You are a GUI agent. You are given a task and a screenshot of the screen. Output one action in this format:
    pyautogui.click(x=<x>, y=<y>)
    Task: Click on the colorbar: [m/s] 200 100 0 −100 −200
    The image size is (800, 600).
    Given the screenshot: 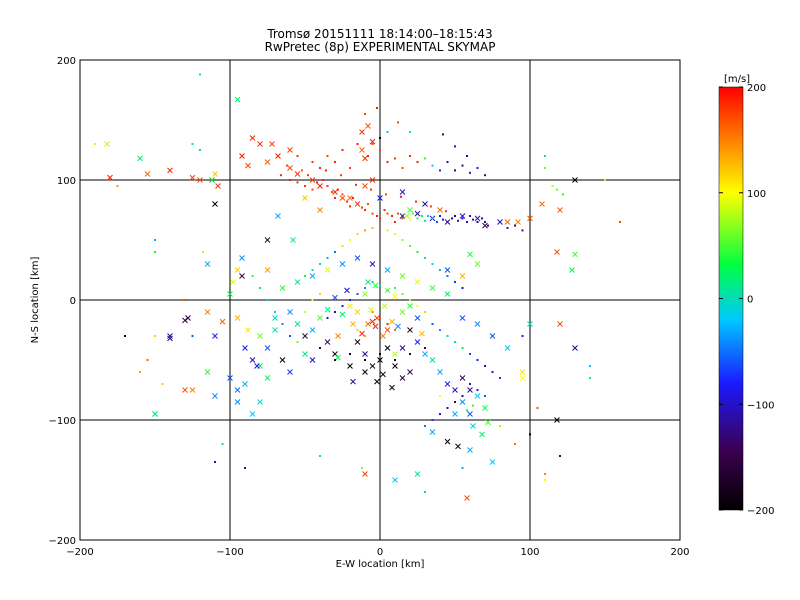 What is the action you would take?
    pyautogui.click(x=746, y=295)
    